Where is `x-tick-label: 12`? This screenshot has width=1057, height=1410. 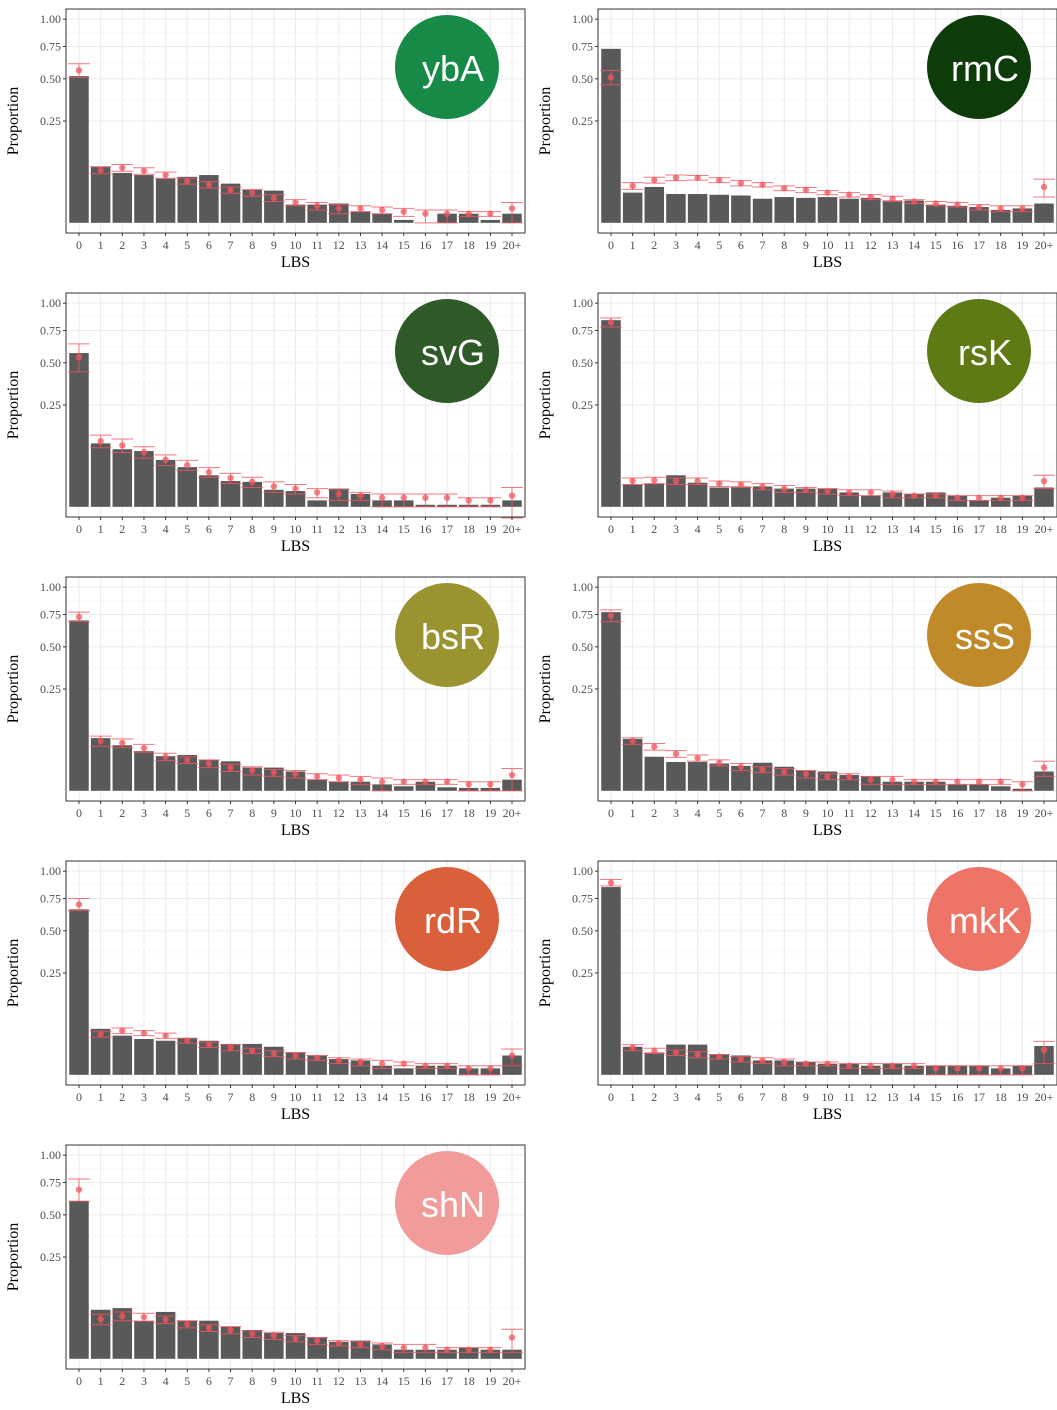
x-tick-label: 12 is located at coordinates (339, 245).